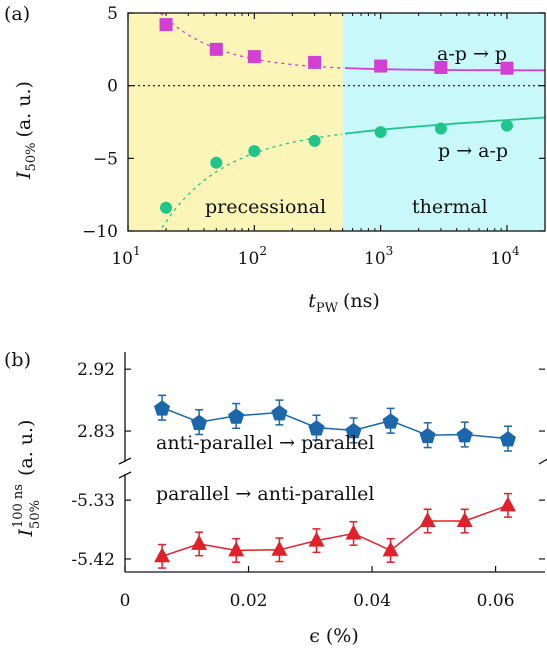 This screenshot has width=547, height=654. I want to click on x-tick-label-b: 0, so click(125, 601).